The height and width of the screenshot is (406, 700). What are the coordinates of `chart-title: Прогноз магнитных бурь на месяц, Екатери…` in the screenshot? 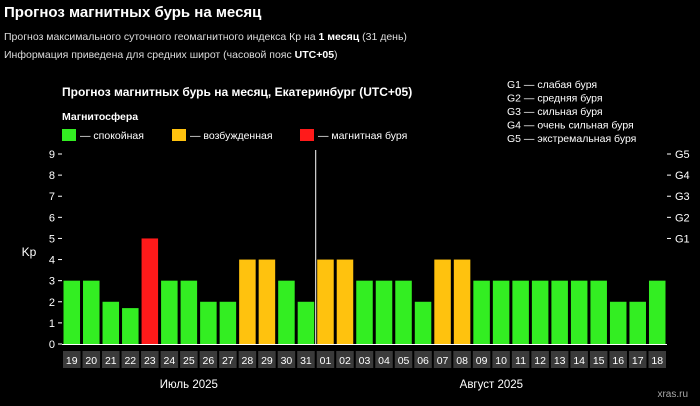 It's located at (237, 92).